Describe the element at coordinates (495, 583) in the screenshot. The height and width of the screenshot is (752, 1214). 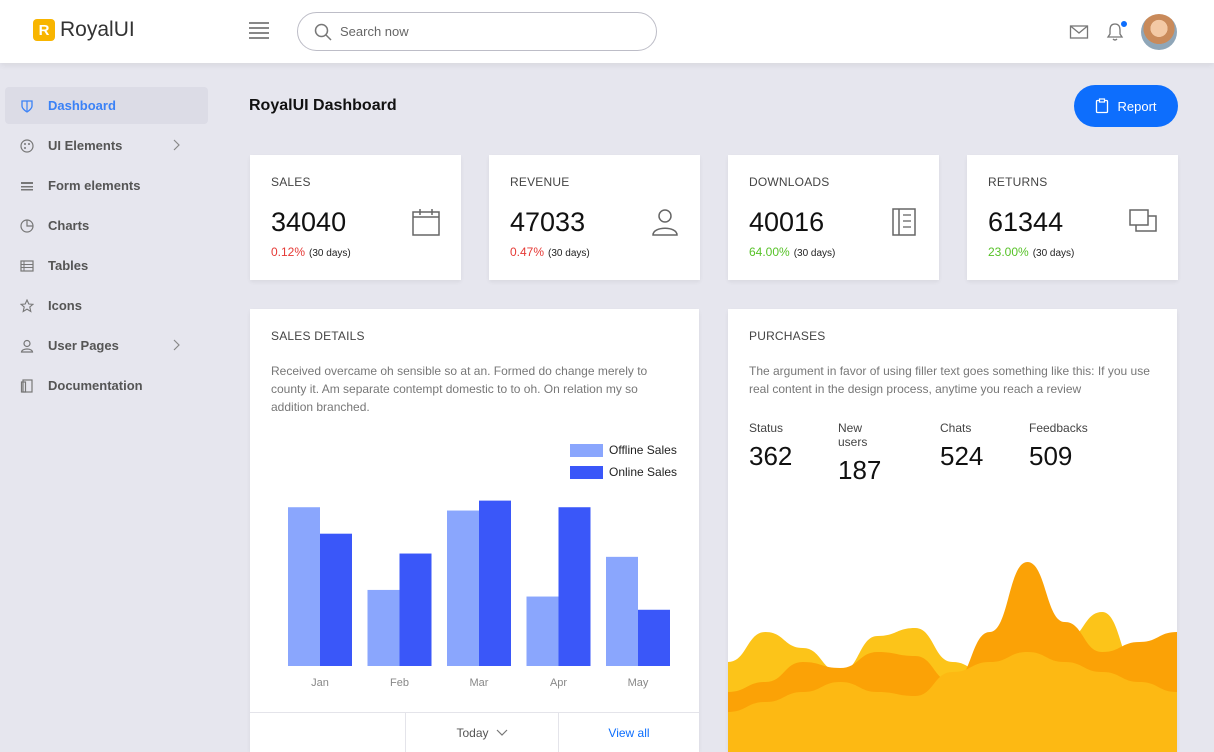
I see `bar-mar-online` at that location.